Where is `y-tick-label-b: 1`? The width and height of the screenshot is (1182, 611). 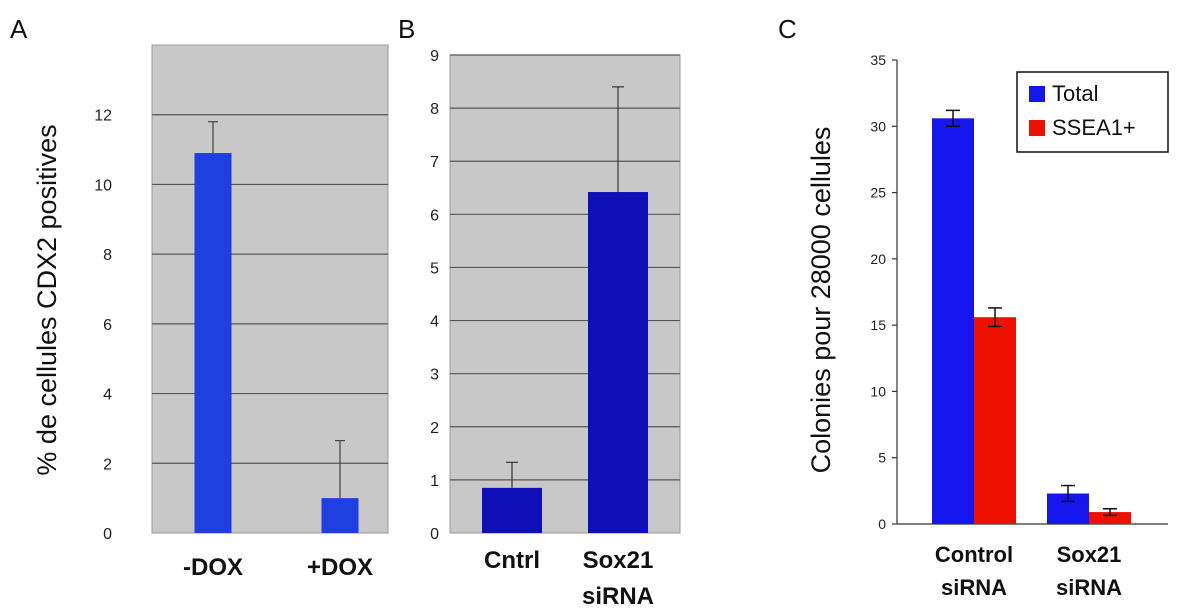
y-tick-label-b: 1 is located at coordinates (434, 481).